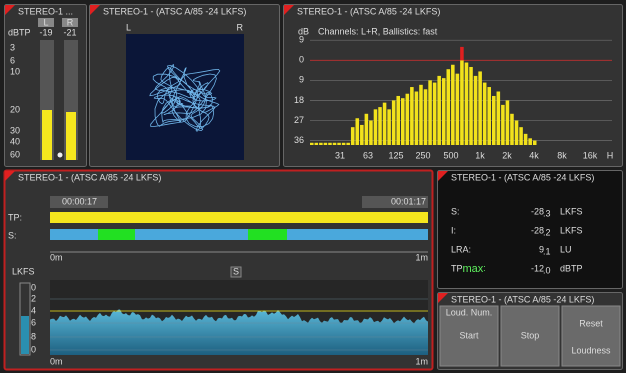  Describe the element at coordinates (185, 97) in the screenshot. I see `gonio-trace` at that location.